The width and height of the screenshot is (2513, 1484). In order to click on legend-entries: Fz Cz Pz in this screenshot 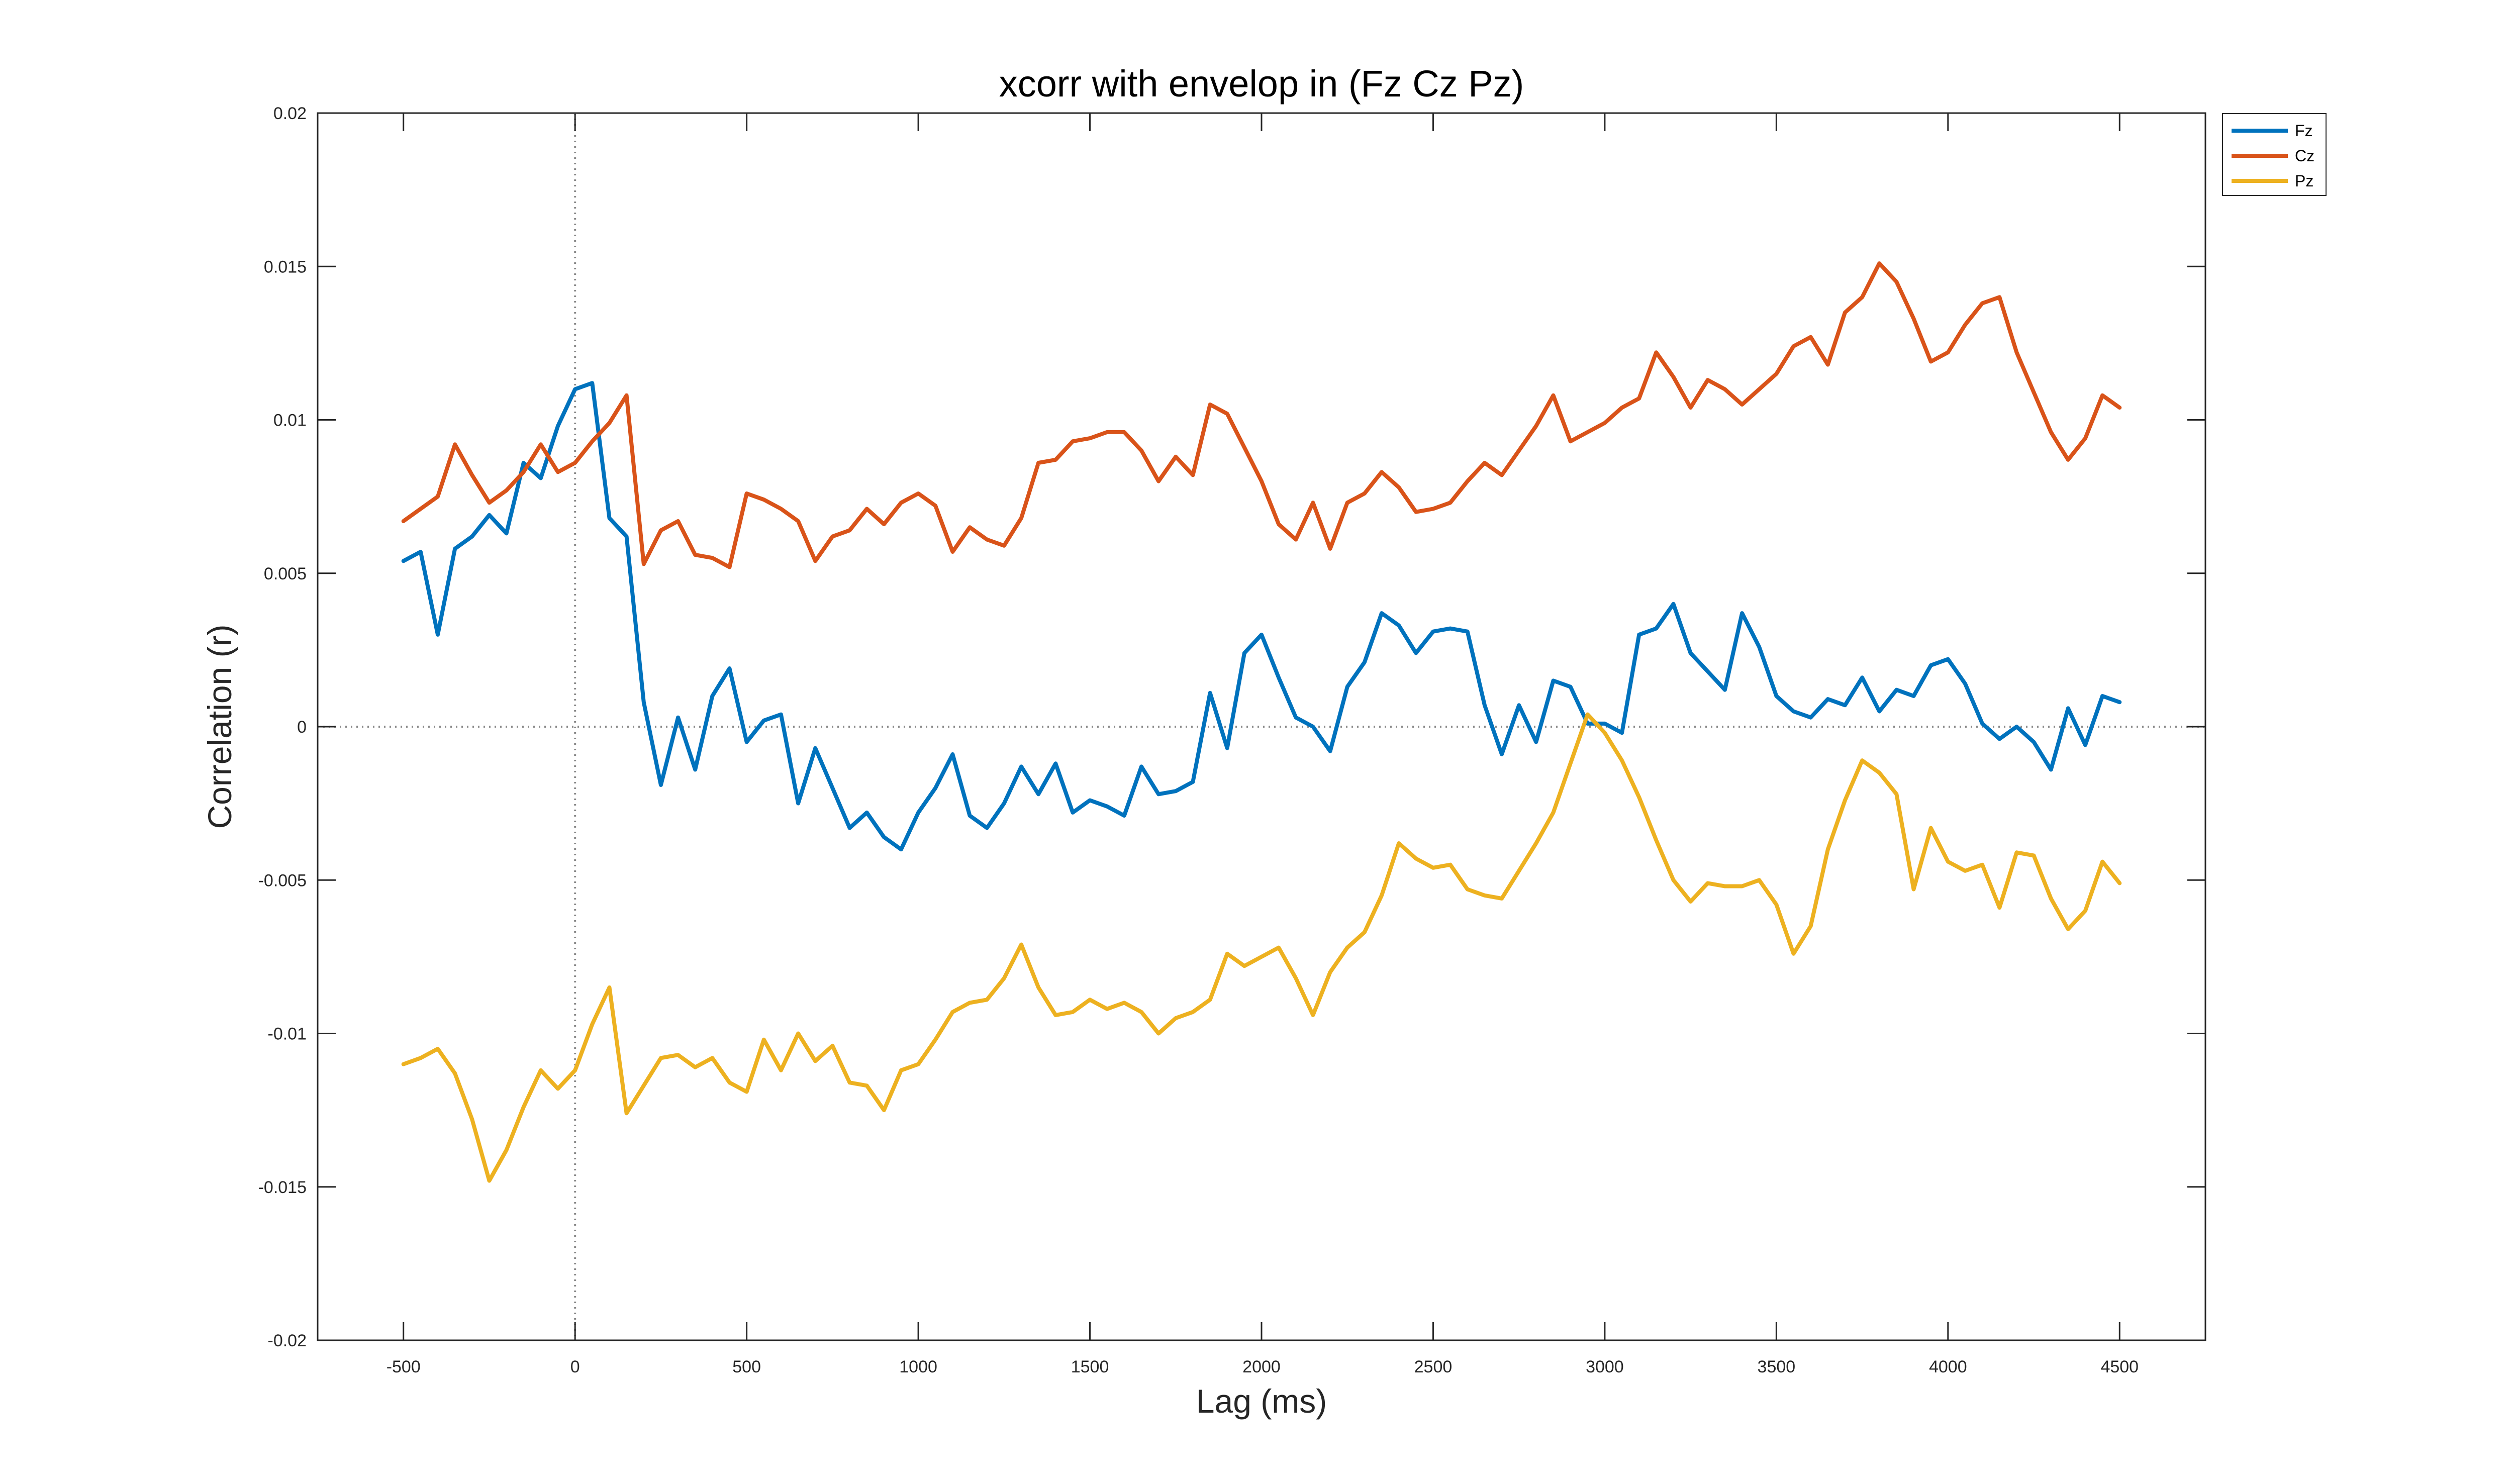, I will do `click(2273, 156)`.